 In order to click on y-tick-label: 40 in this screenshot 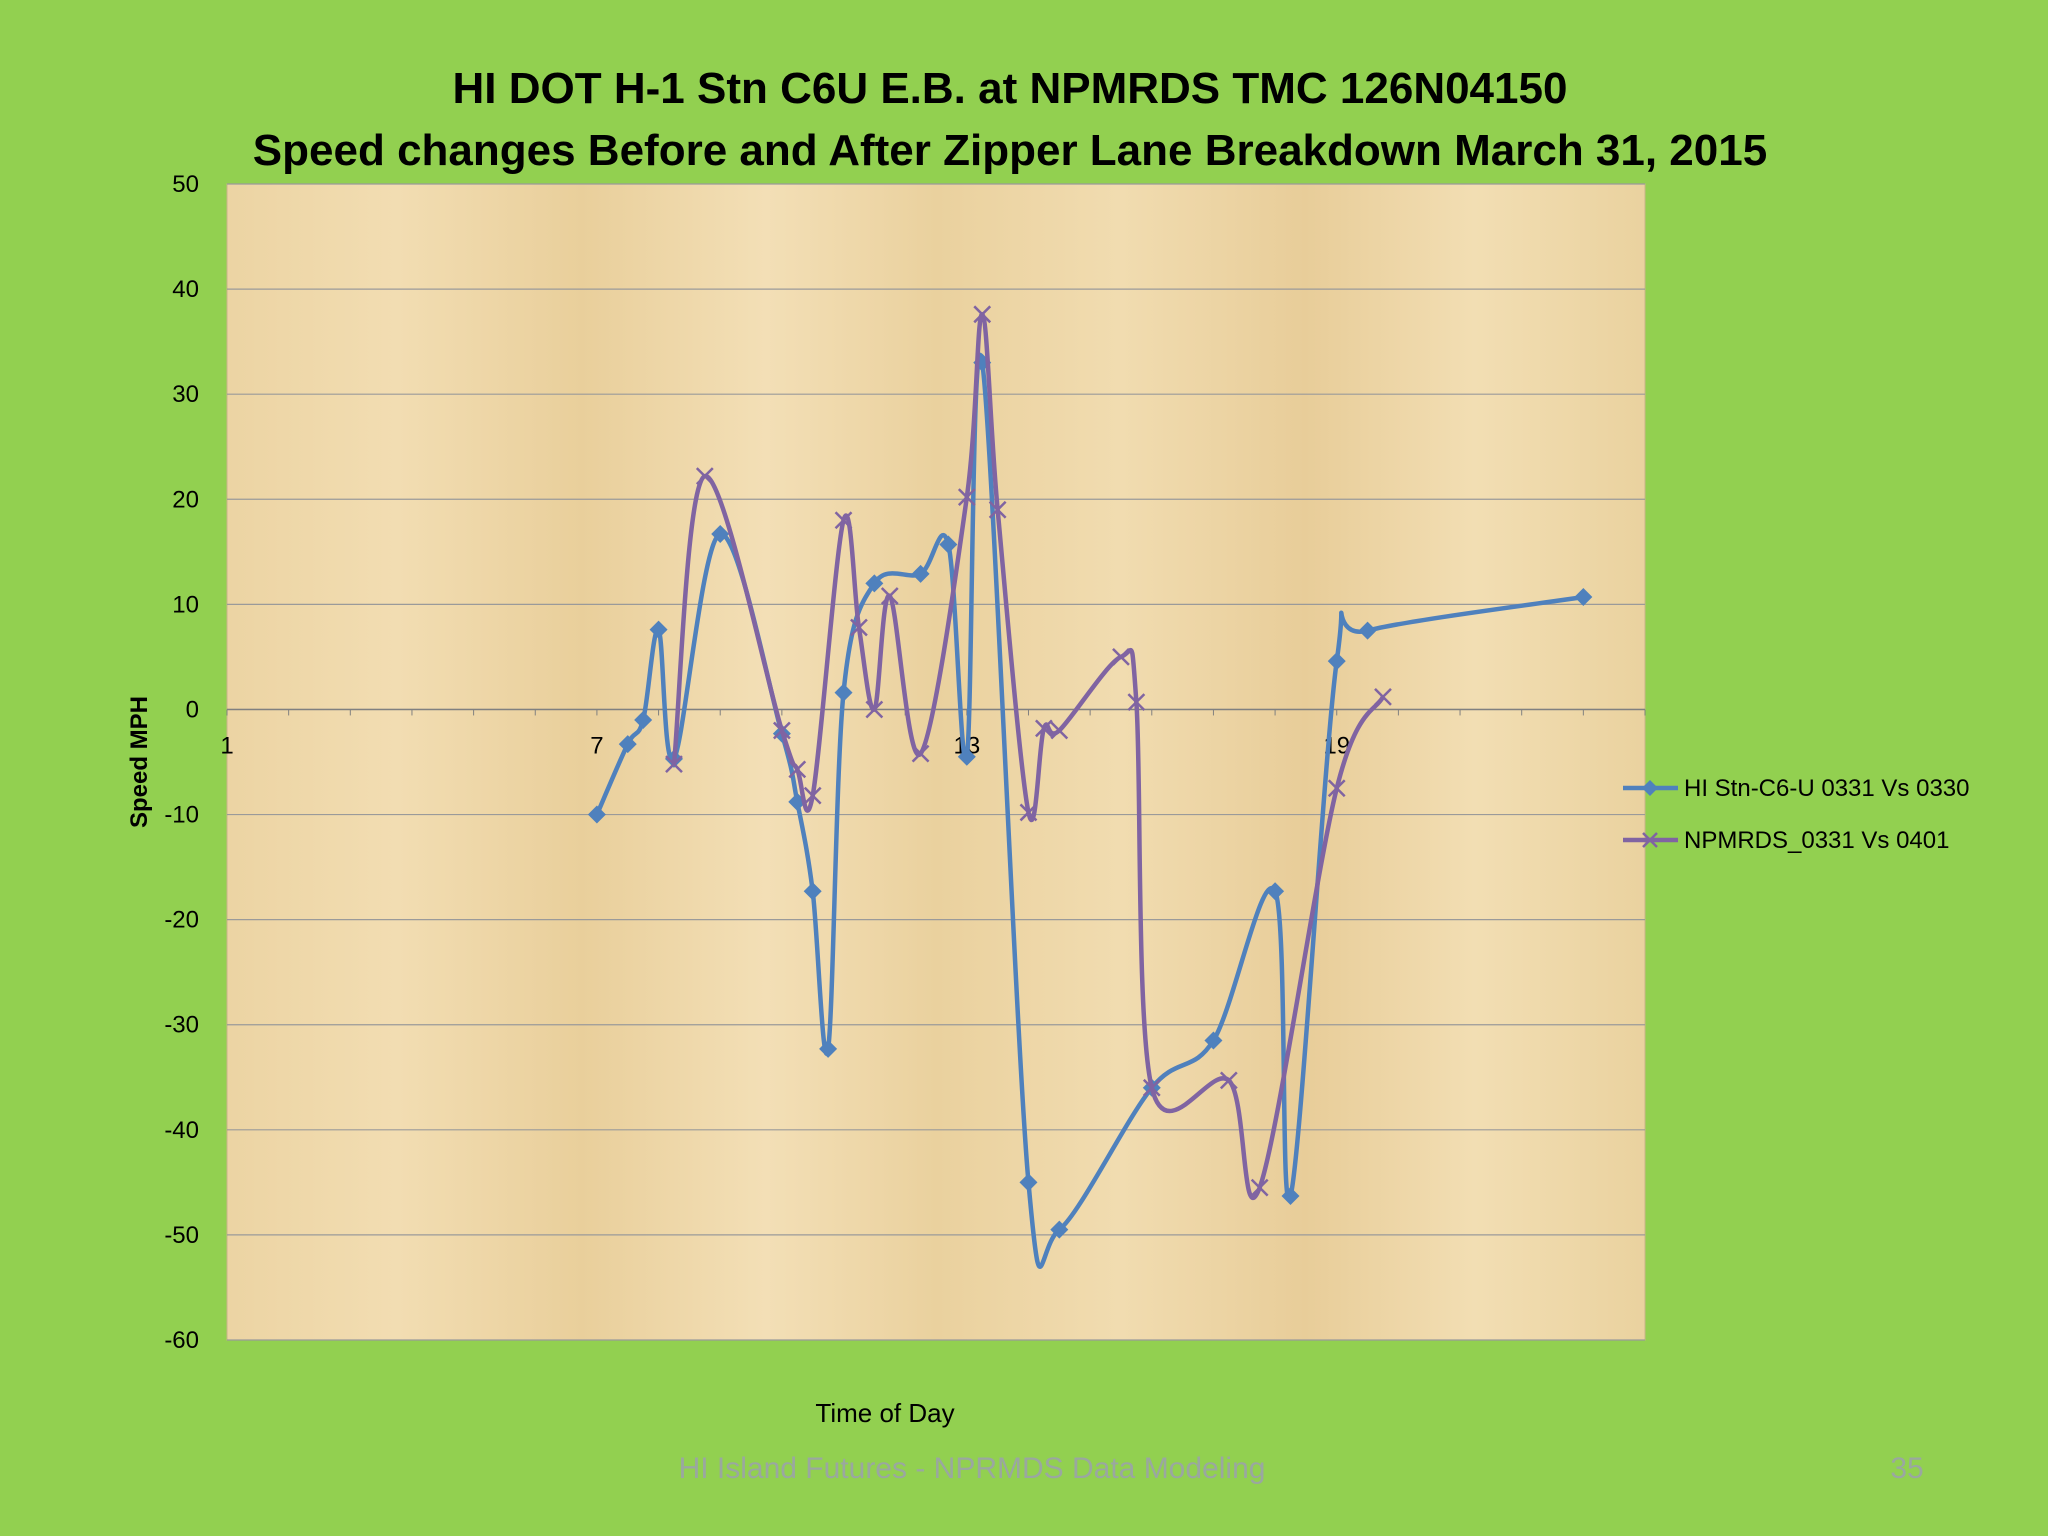, I will do `click(185, 289)`.